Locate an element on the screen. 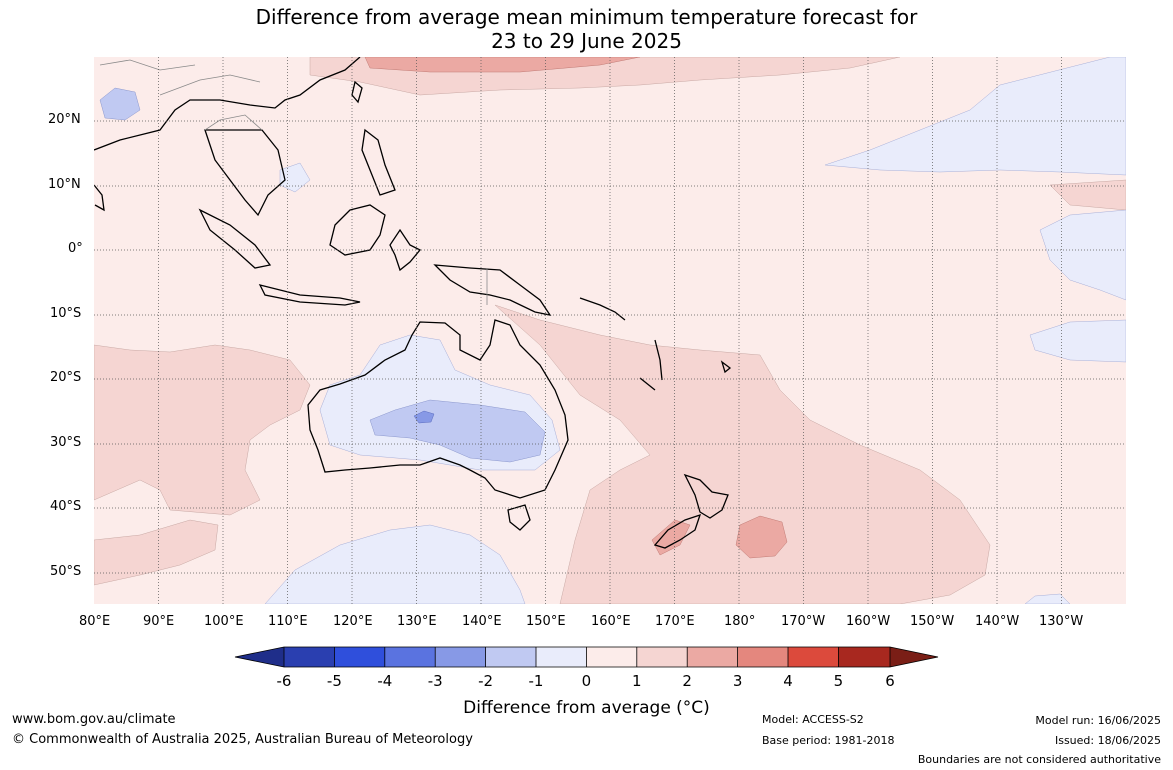 This screenshot has height=770, width=1173. taiwan-coastline is located at coordinates (357, 92).